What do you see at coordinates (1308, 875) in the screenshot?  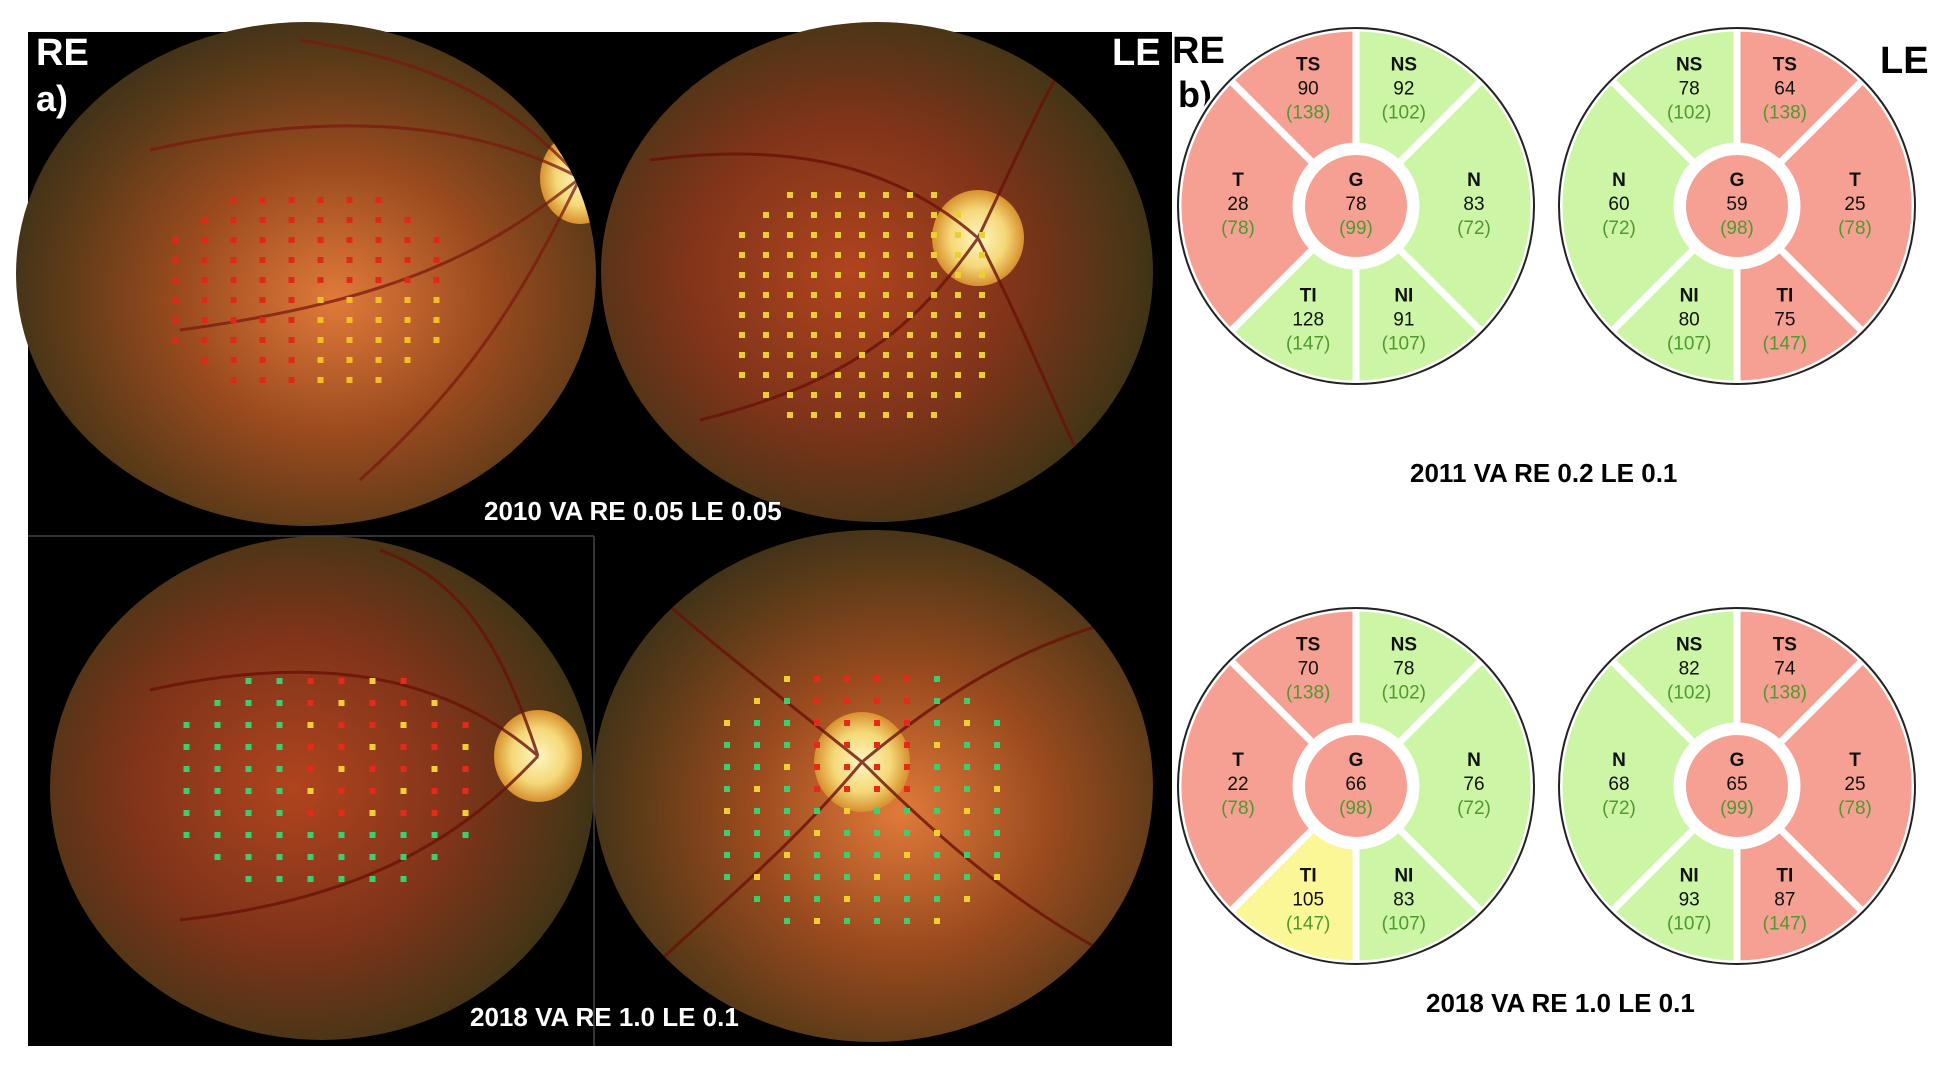 I see `sector-label: TI` at bounding box center [1308, 875].